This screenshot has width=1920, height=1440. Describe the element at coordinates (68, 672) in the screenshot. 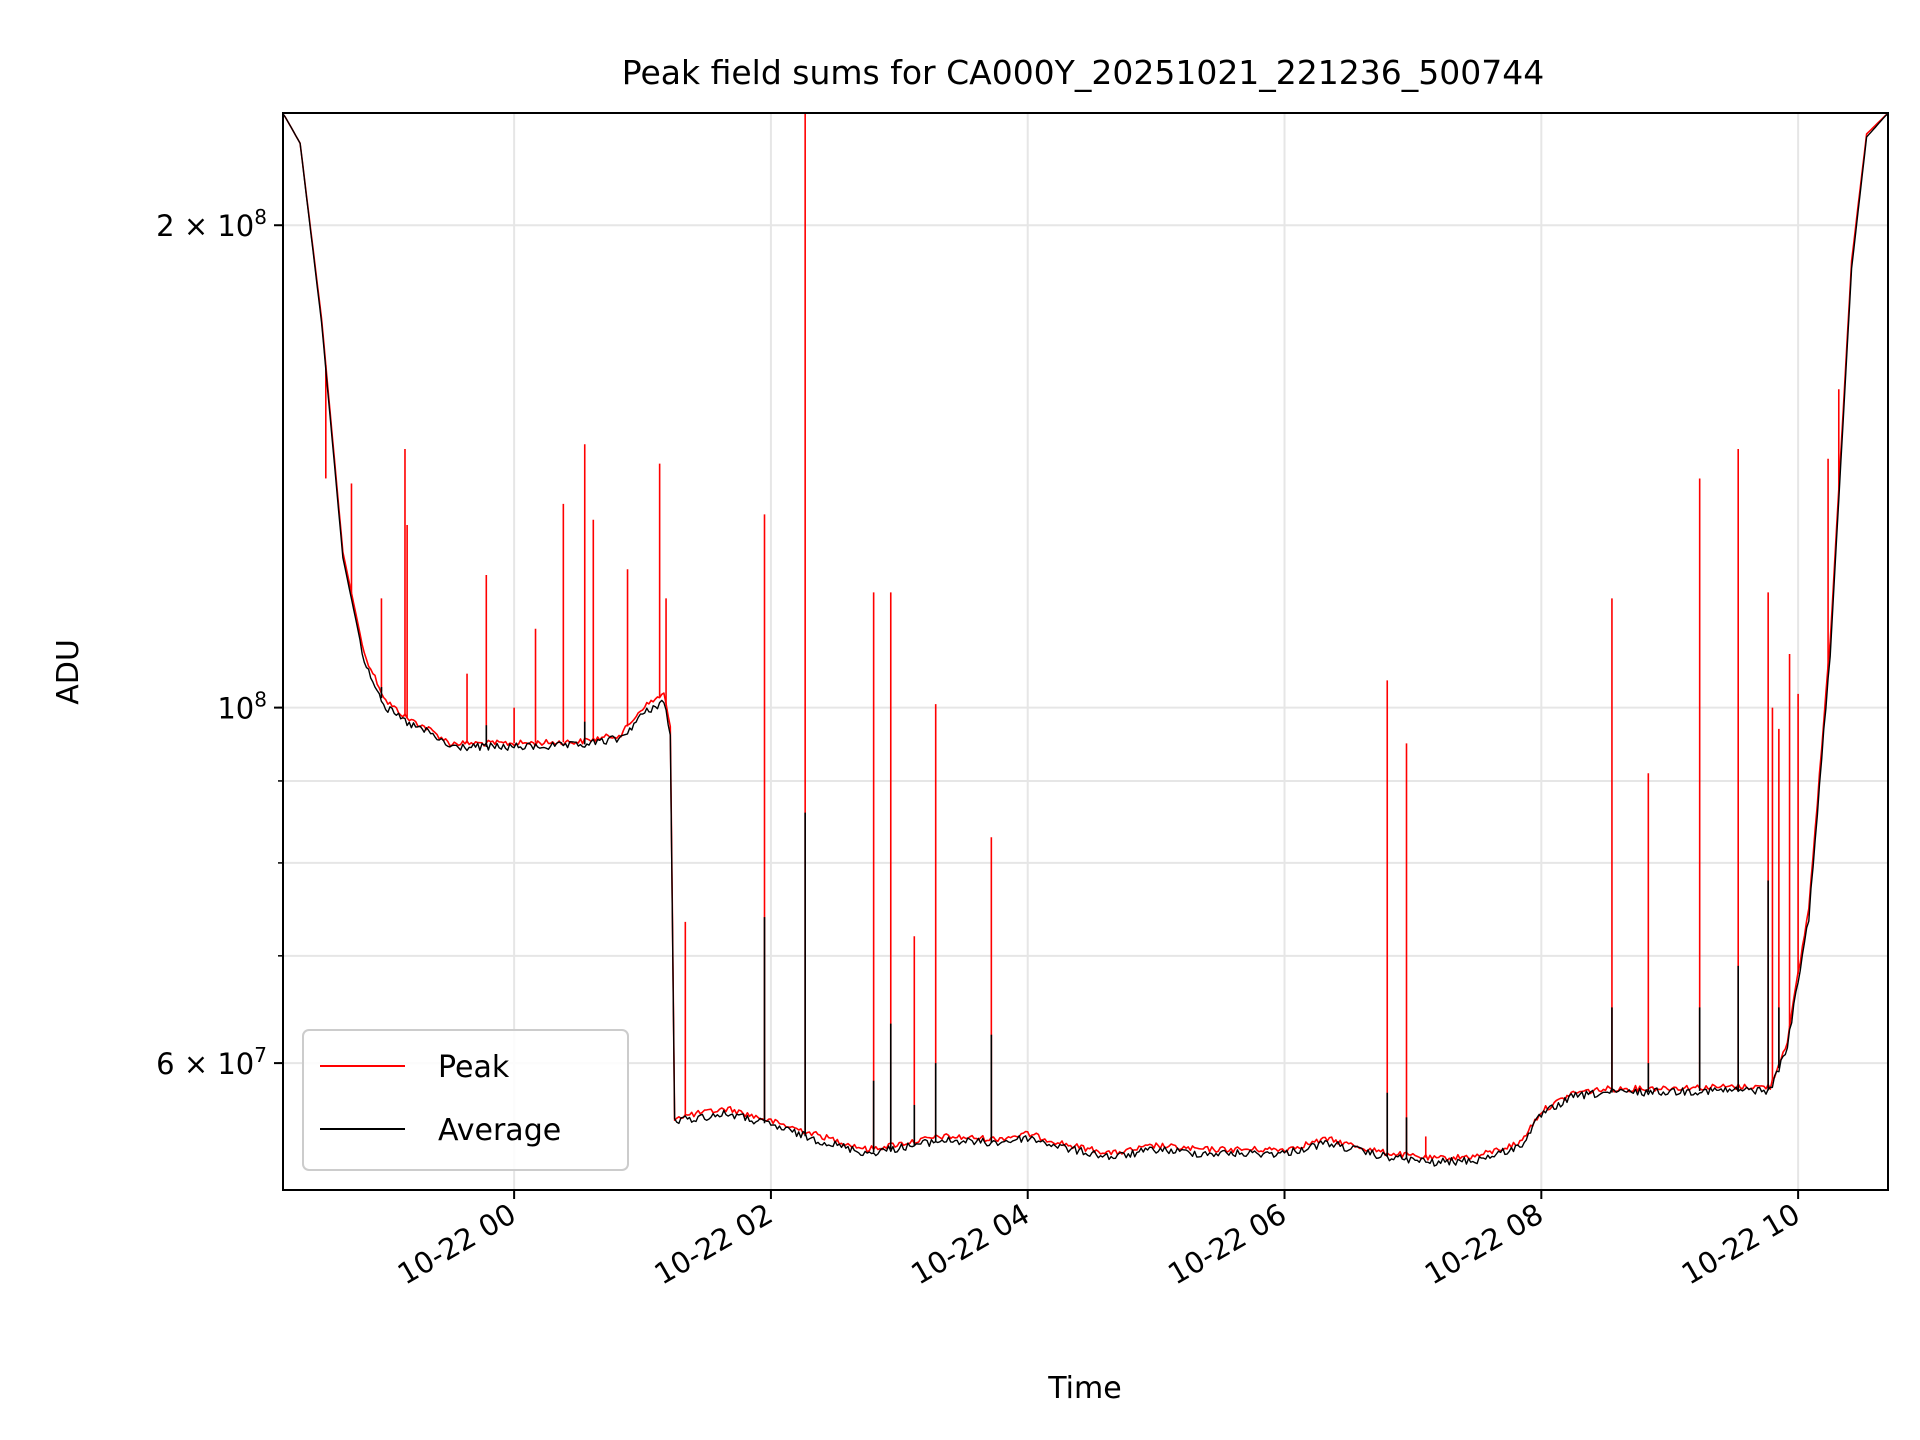

I see `y-axis-label: ADU` at that location.